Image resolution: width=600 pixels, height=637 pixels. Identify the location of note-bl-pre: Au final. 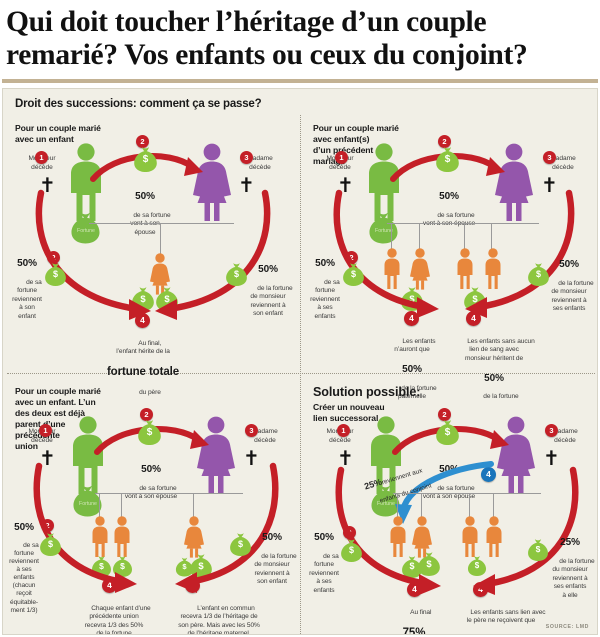
(421, 612).